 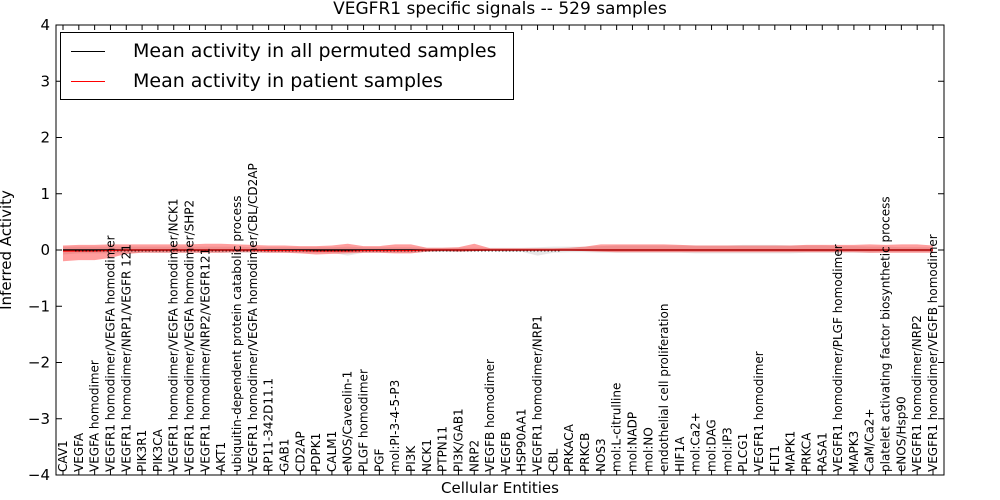 I want to click on x-tick-label: VEGFR1 homodimer/PLGF homodimer, so click(x=838, y=358).